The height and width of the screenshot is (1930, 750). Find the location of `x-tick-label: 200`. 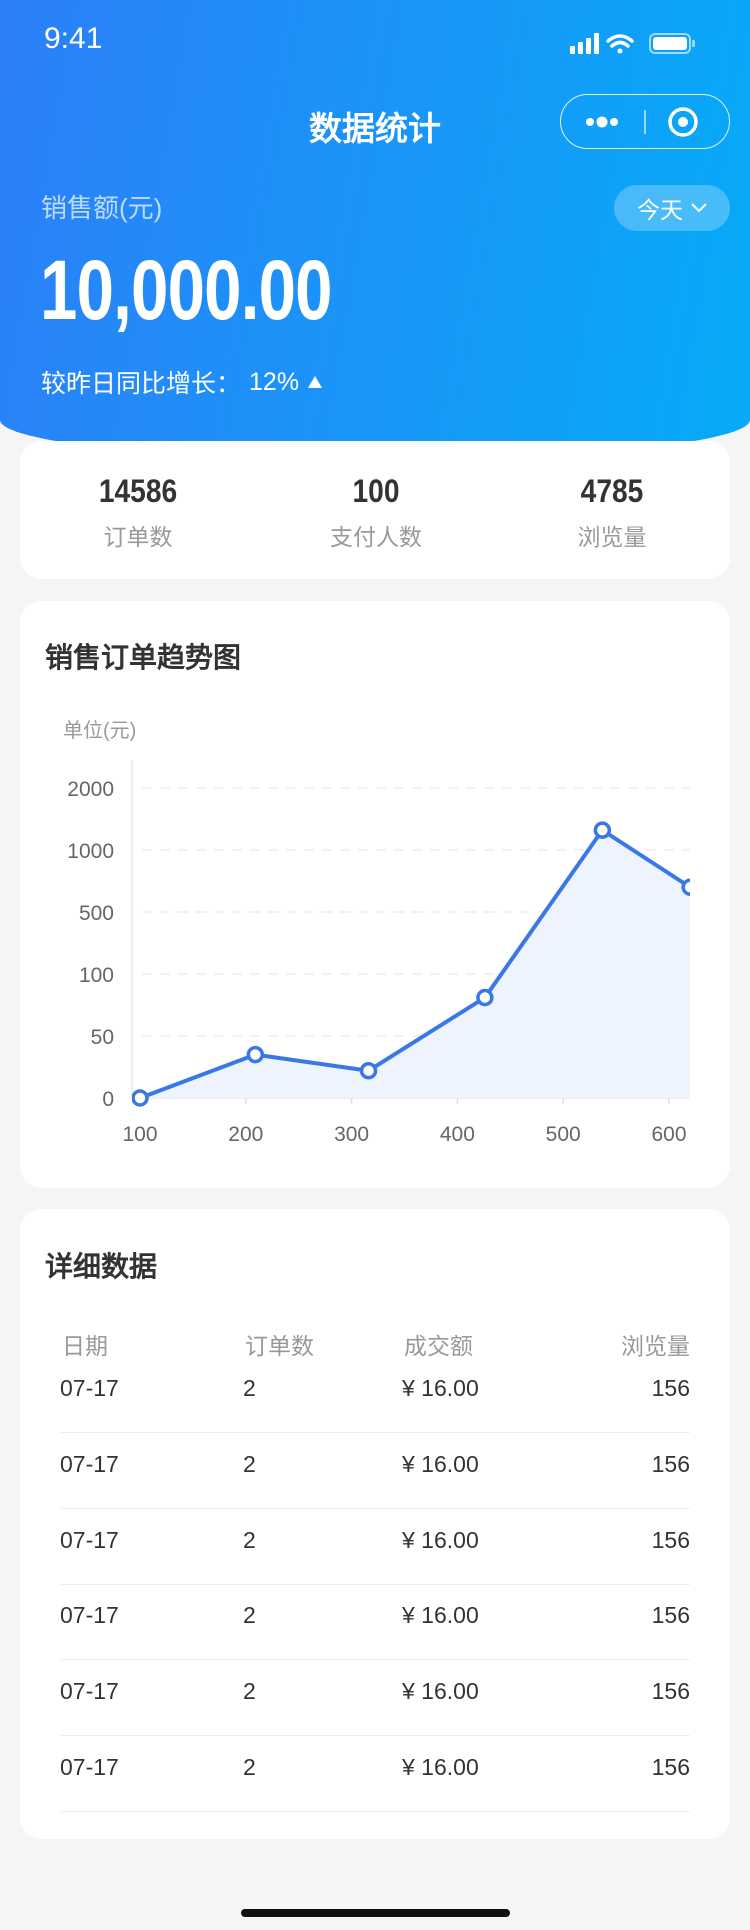

x-tick-label: 200 is located at coordinates (245, 1134).